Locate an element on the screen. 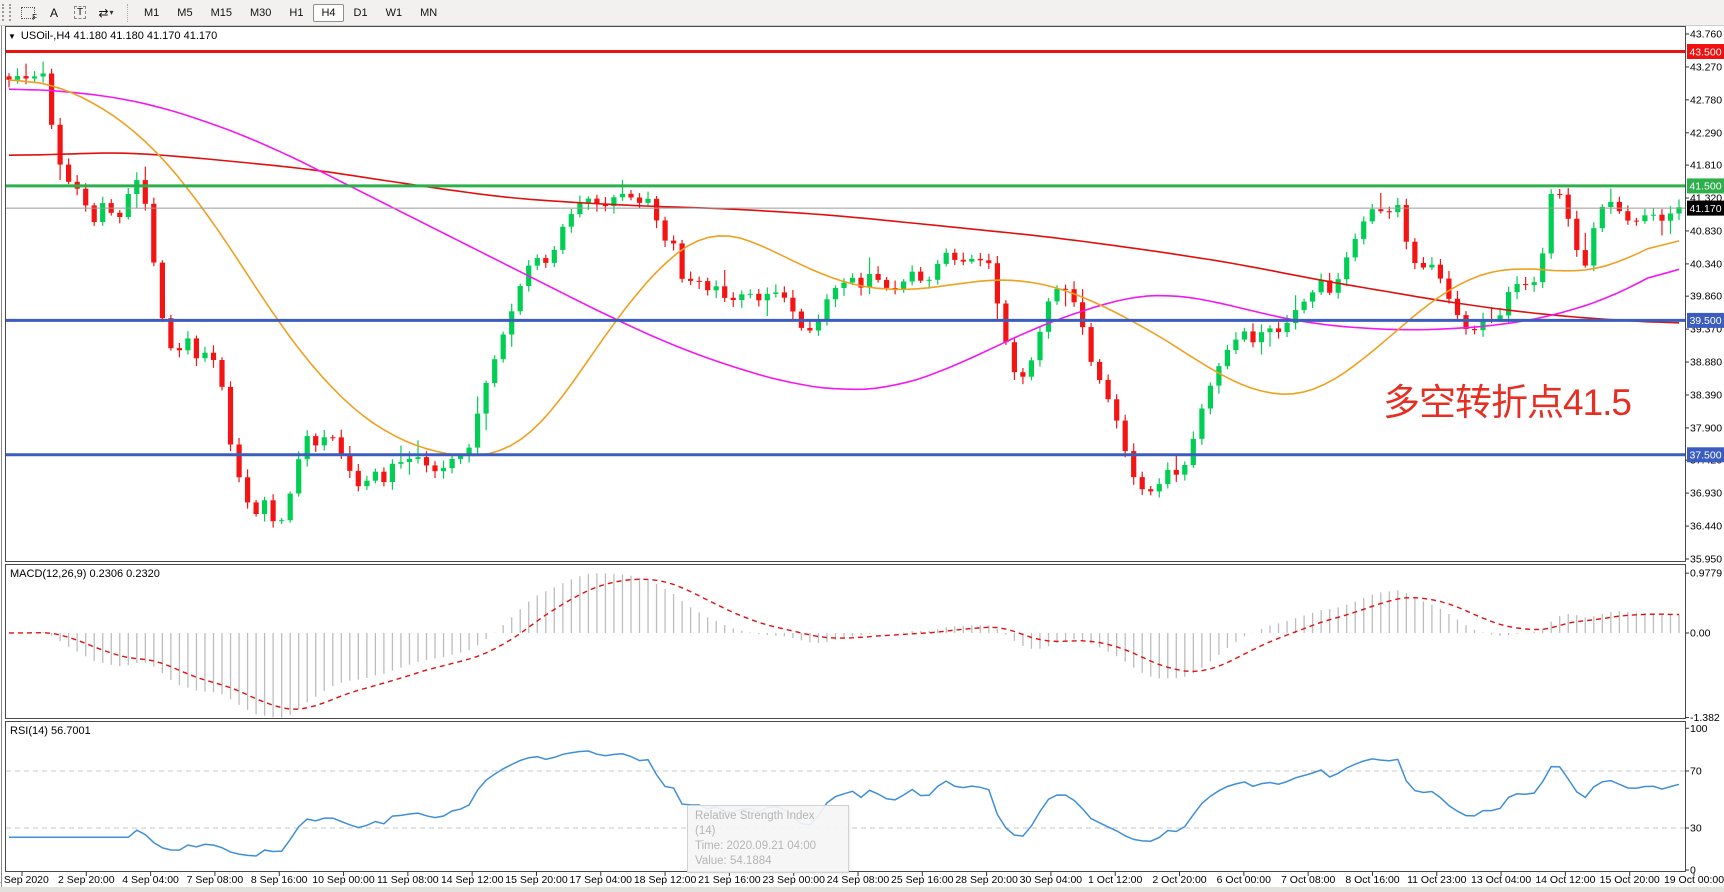  macd-tick-label: -1.382 is located at coordinates (1705, 718).